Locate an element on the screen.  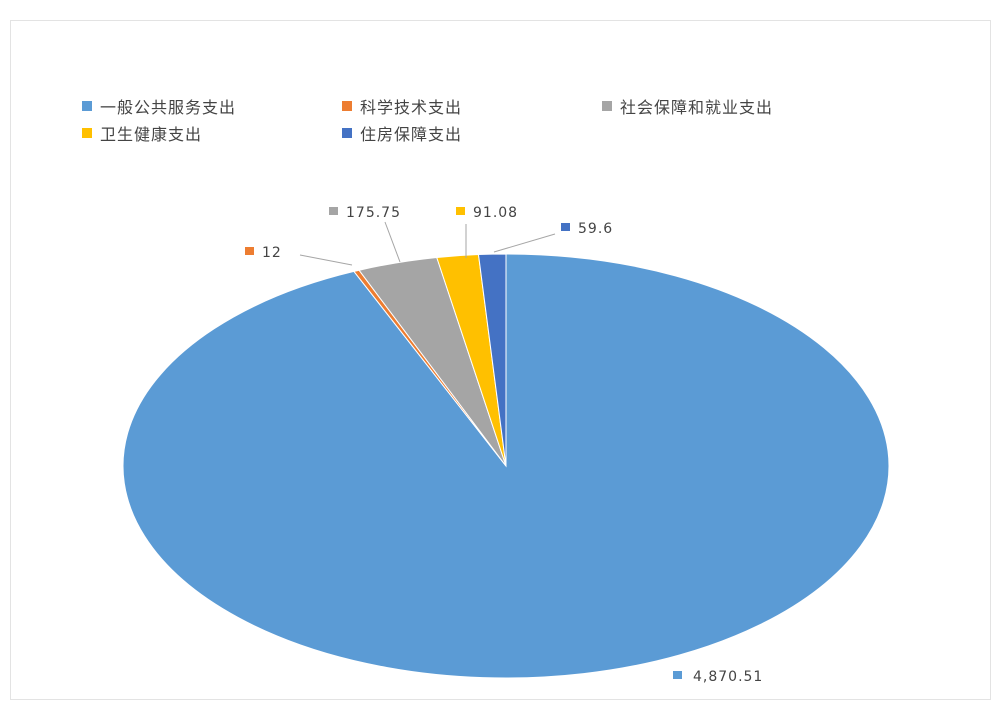
legend-label: 科学技术支出 is located at coordinates (411, 107).